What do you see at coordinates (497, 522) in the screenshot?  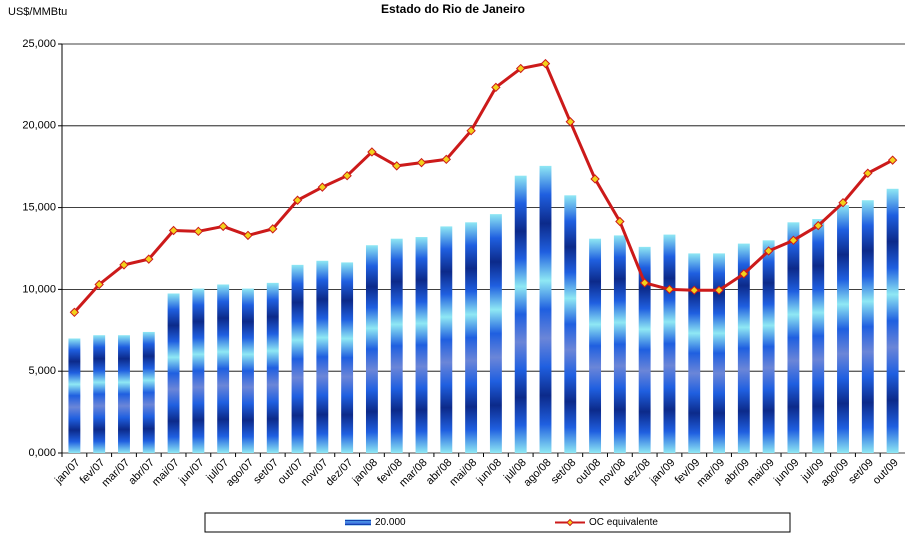 I see `legend-box` at bounding box center [497, 522].